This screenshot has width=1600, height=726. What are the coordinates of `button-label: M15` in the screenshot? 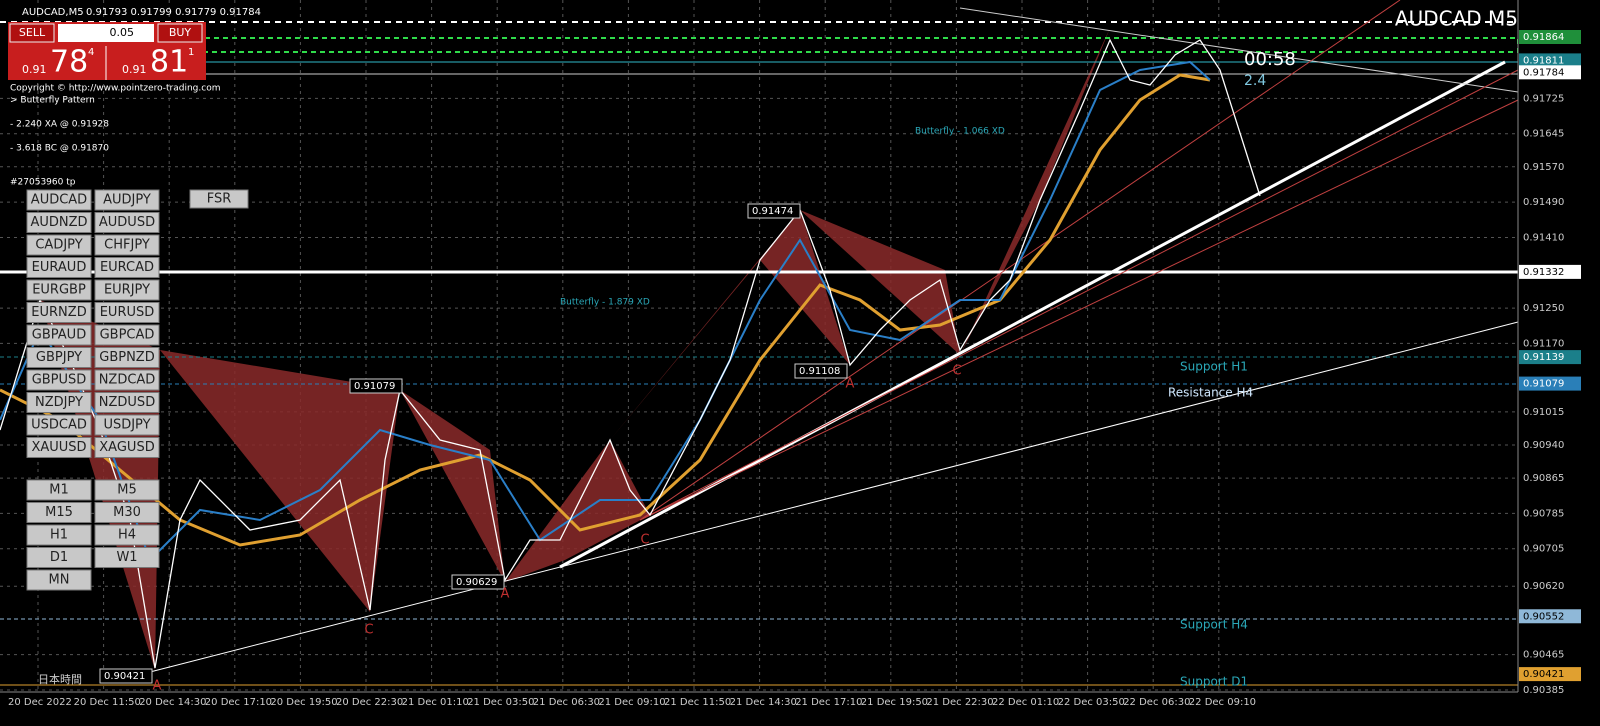 It's located at (59, 512).